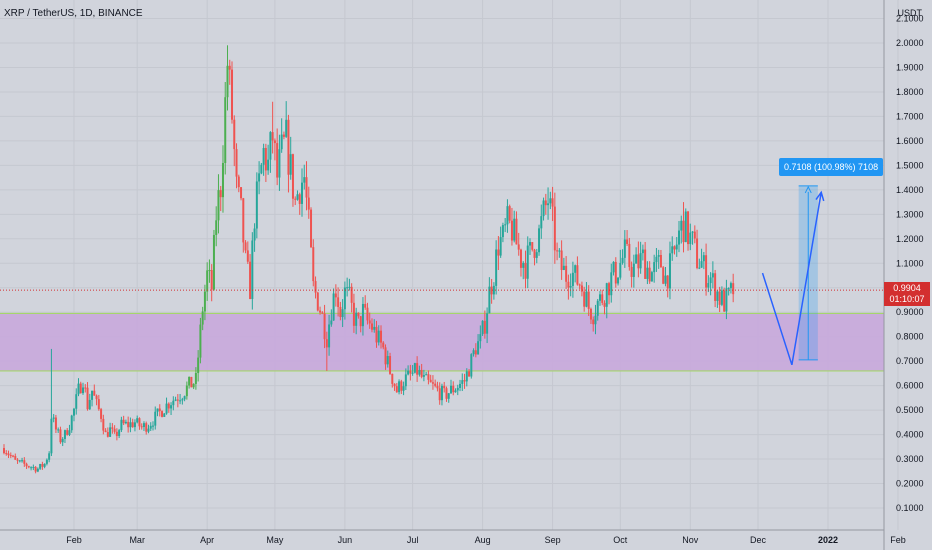 The width and height of the screenshot is (932, 550). What do you see at coordinates (831, 167) in the screenshot?
I see `measure-label: 0.7108 (100.98%) 7108` at bounding box center [831, 167].